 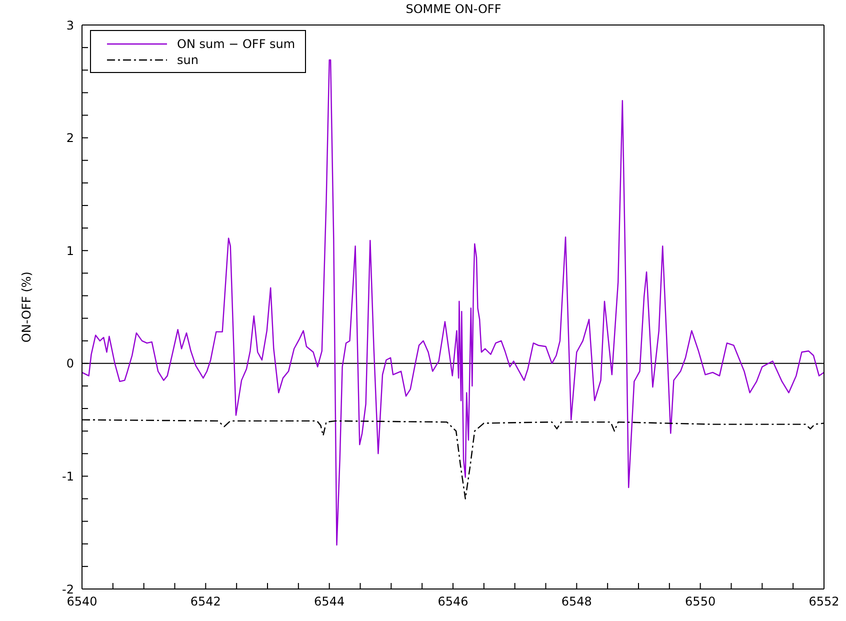 What do you see at coordinates (70, 363) in the screenshot?
I see `y-tick-label: 0` at bounding box center [70, 363].